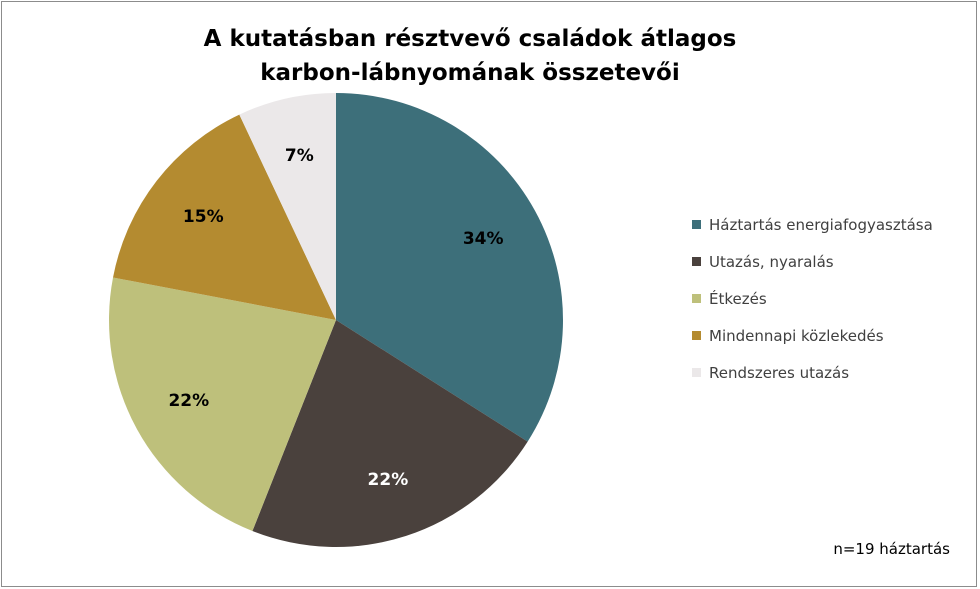 The height and width of the screenshot is (589, 980). Describe the element at coordinates (470, 73) in the screenshot. I see `chart-title-line-2: karbon-lábnyomának összetevői` at that location.